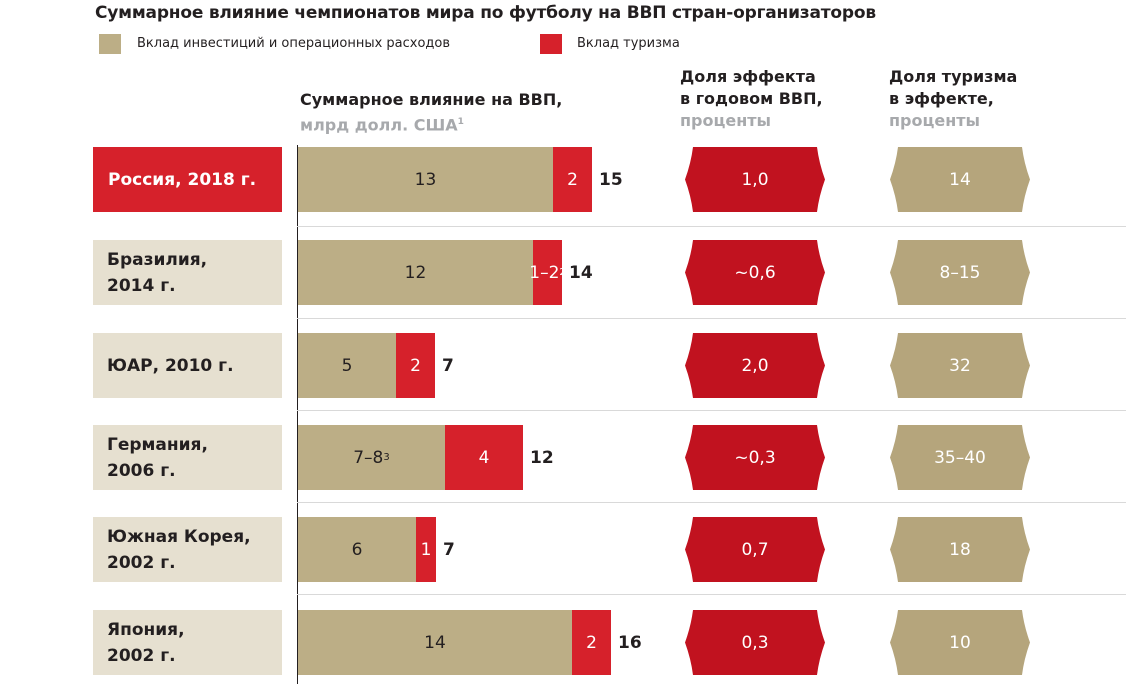  I want to click on tourism-share-badge-value: 18, so click(960, 549).